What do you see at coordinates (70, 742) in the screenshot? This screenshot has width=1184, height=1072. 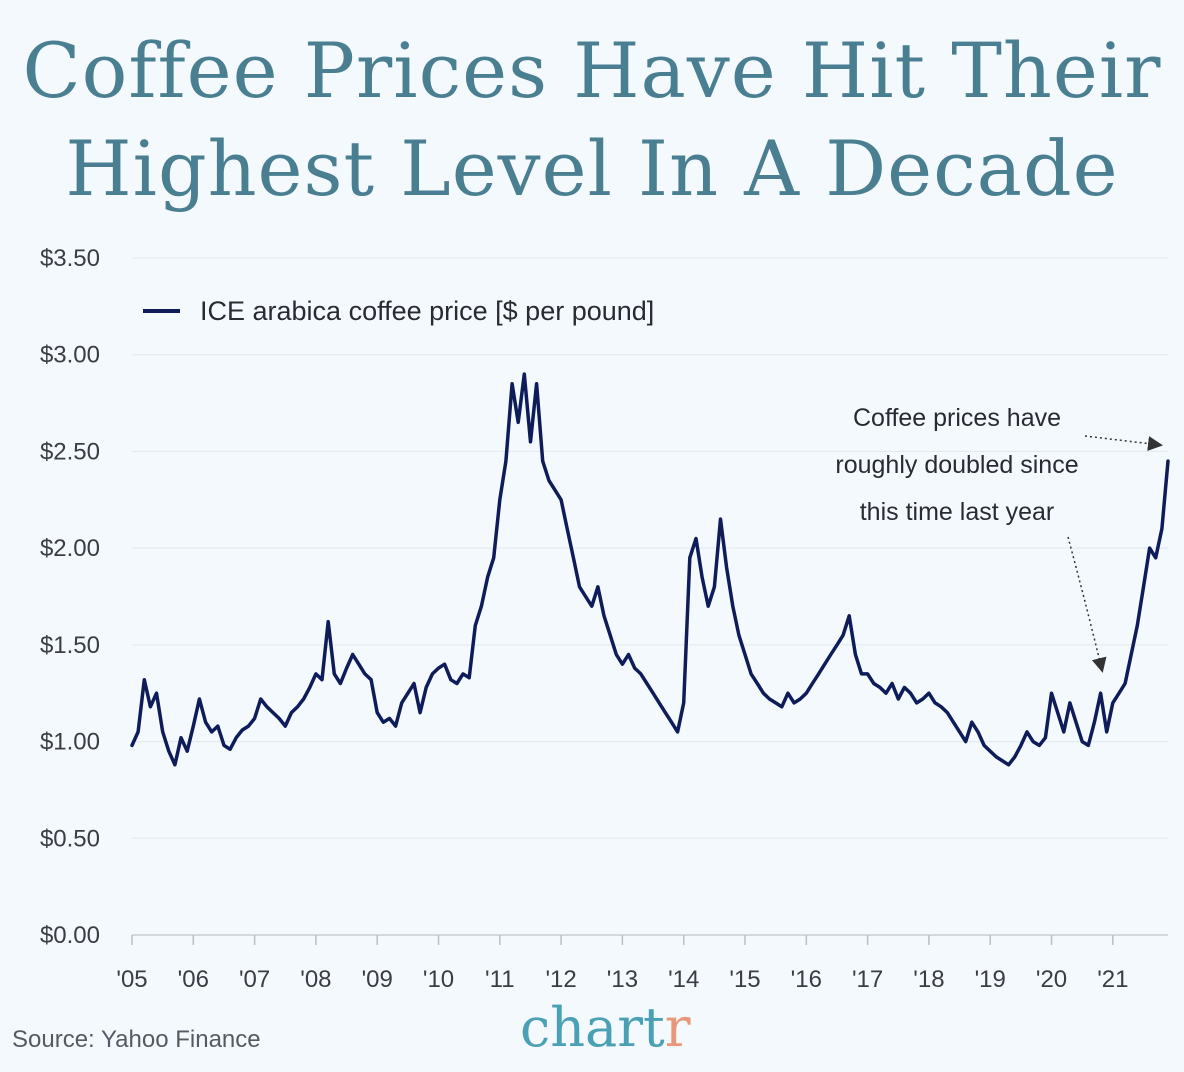 I see `y-tick-label: $1.00` at bounding box center [70, 742].